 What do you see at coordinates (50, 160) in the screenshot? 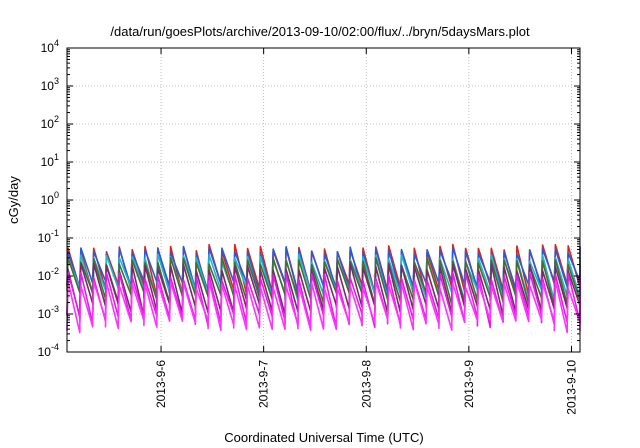
I see `y-tick-label: 10¹` at bounding box center [50, 160].